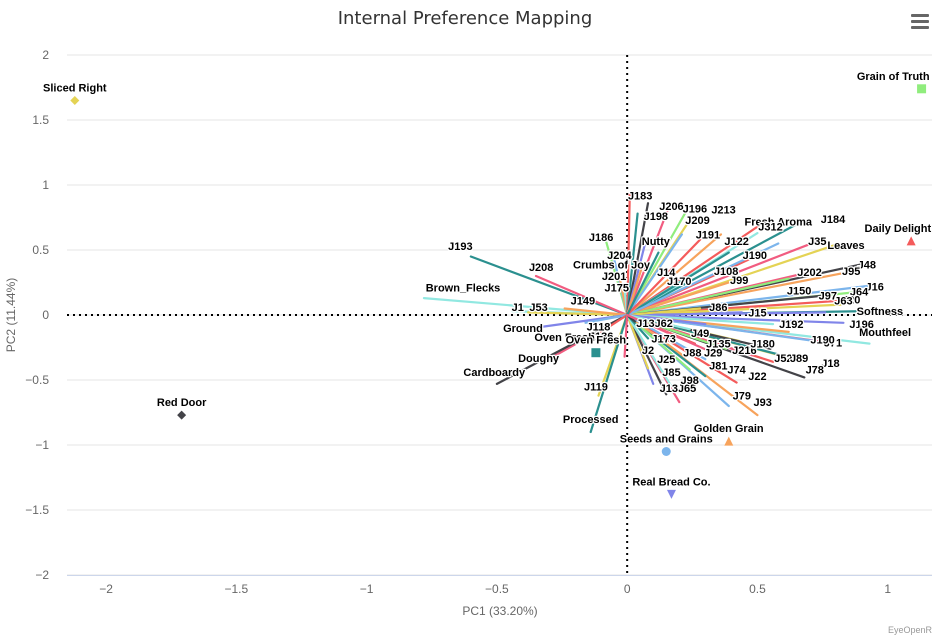 The height and width of the screenshot is (640, 940). What do you see at coordinates (887, 589) in the screenshot?
I see `x-tick-label: 1` at bounding box center [887, 589].